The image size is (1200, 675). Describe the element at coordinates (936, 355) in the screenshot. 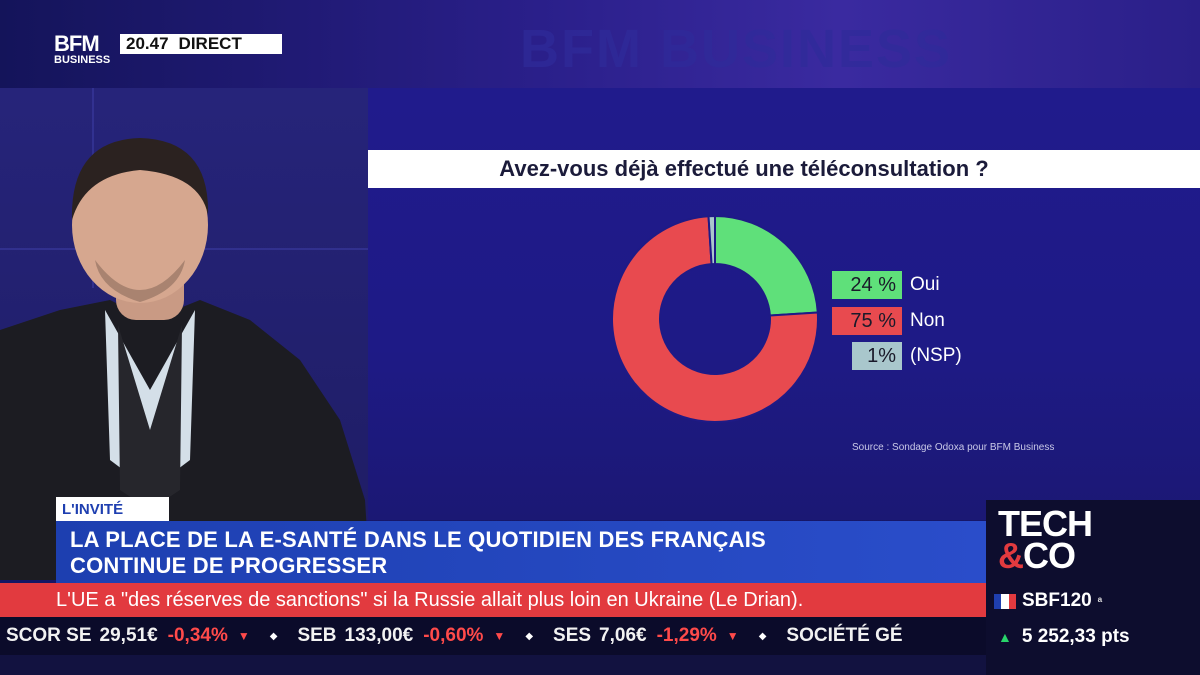

I see `legend-label: (NSP)` at that location.